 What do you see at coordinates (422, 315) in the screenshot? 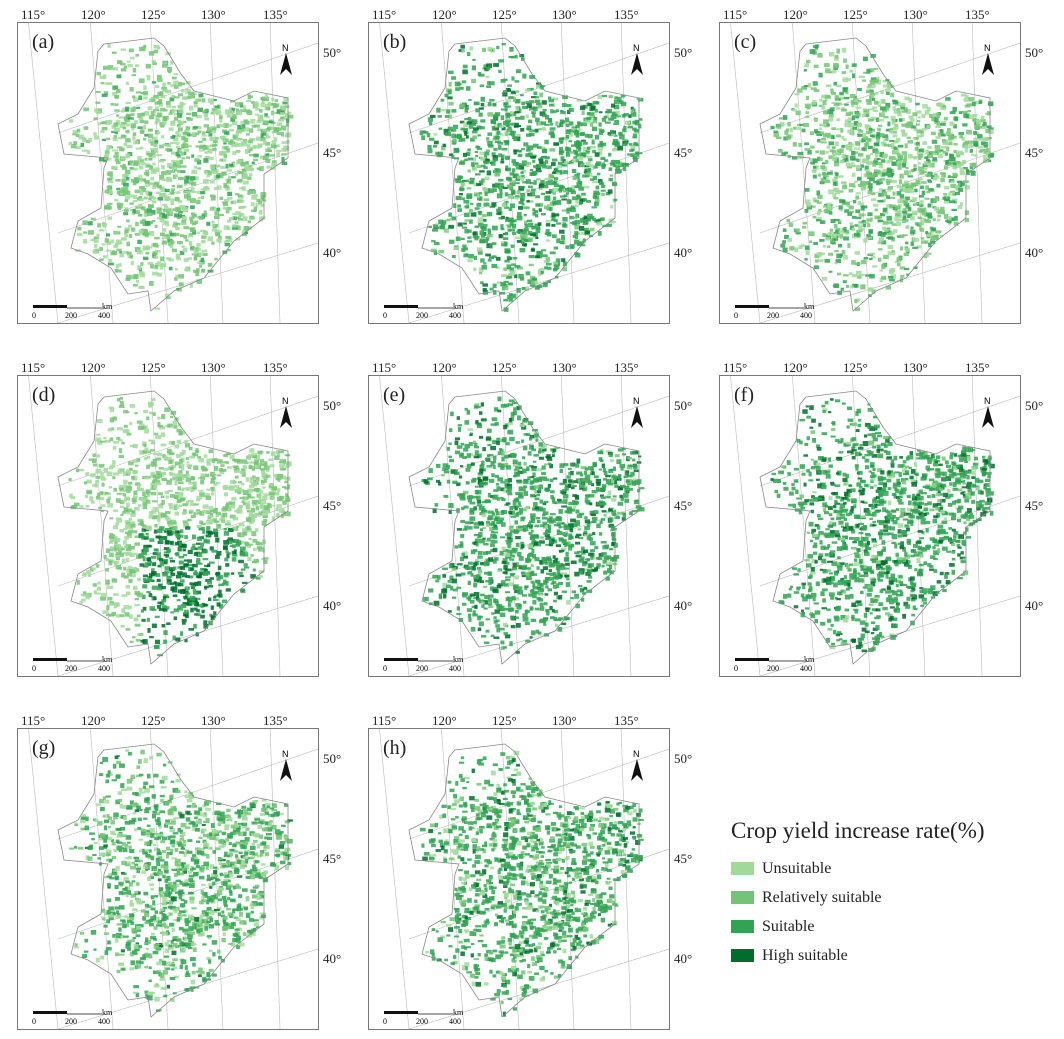
I see `scale-tick-label: 200` at bounding box center [422, 315].